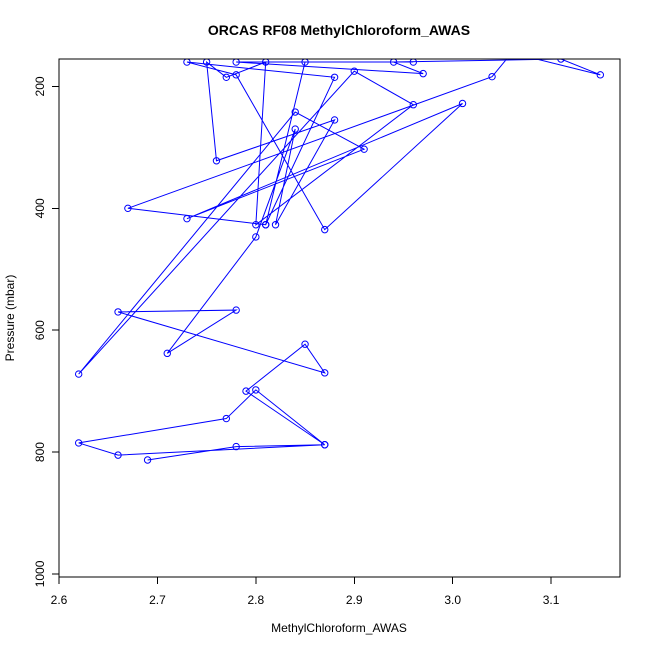  Describe the element at coordinates (157, 600) in the screenshot. I see `x-tick-label: 2.7` at that location.